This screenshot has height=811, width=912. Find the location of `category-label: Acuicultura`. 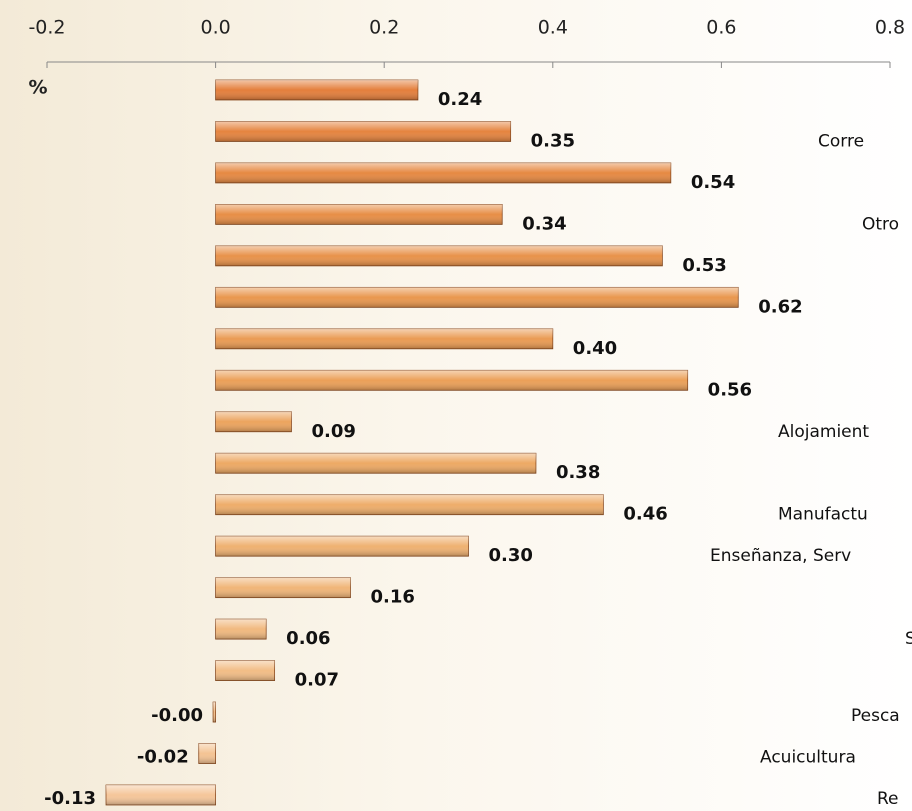

category-label: Acuicultura is located at coordinates (808, 758).